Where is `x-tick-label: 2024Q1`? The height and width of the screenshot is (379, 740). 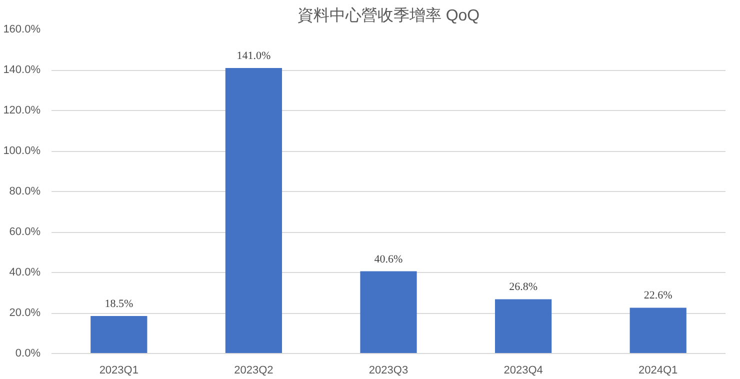
x-tick-label: 2024Q1 is located at coordinates (658, 370).